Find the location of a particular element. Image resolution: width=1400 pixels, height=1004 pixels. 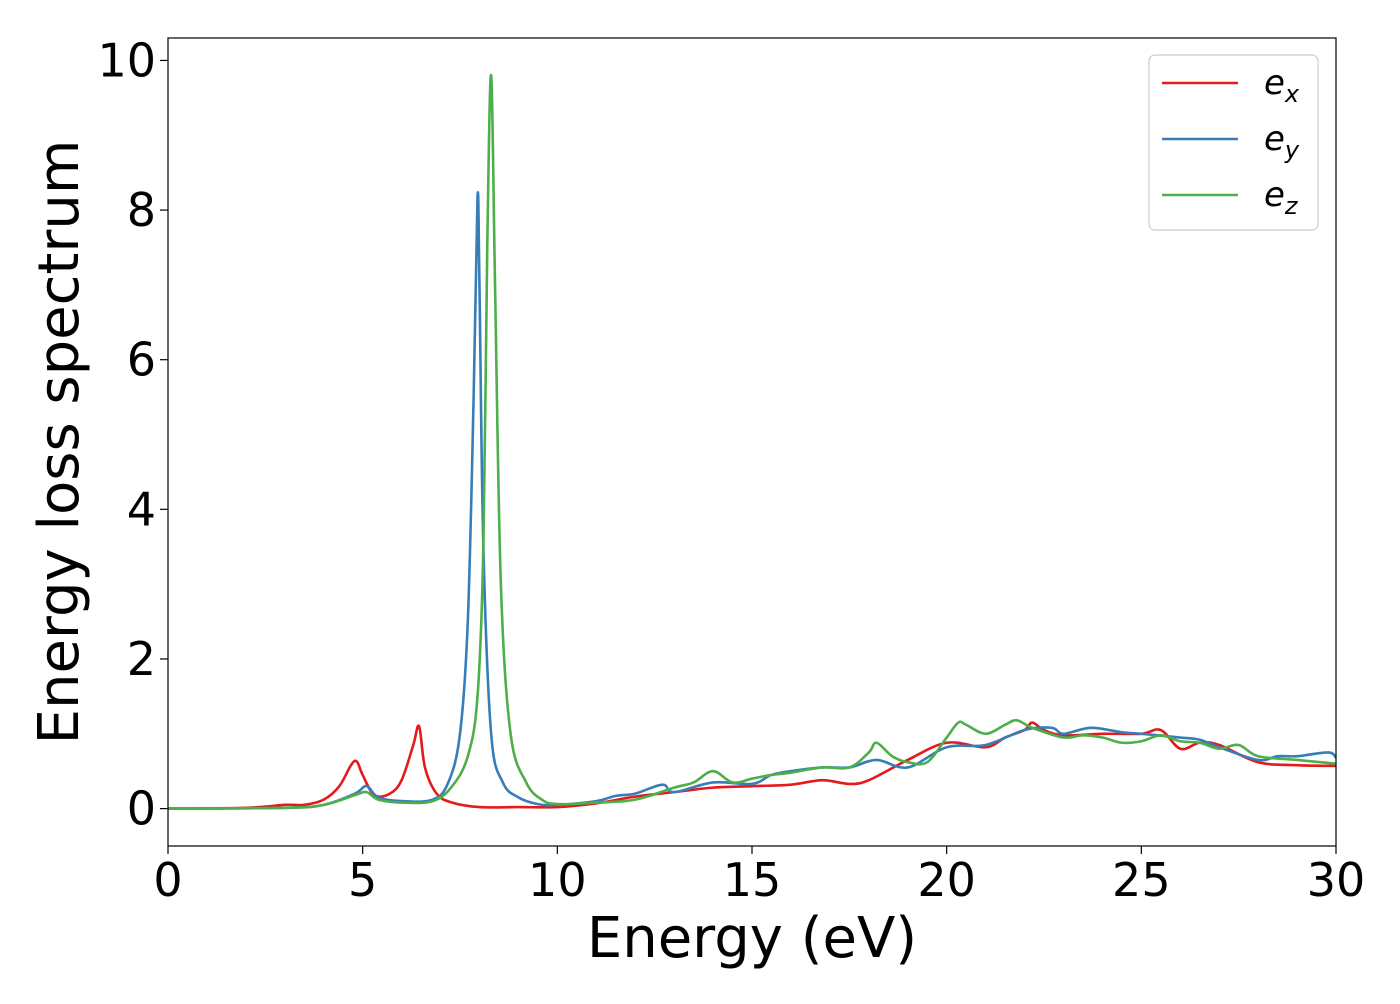

y-tick-label: 2 is located at coordinates (141, 659).